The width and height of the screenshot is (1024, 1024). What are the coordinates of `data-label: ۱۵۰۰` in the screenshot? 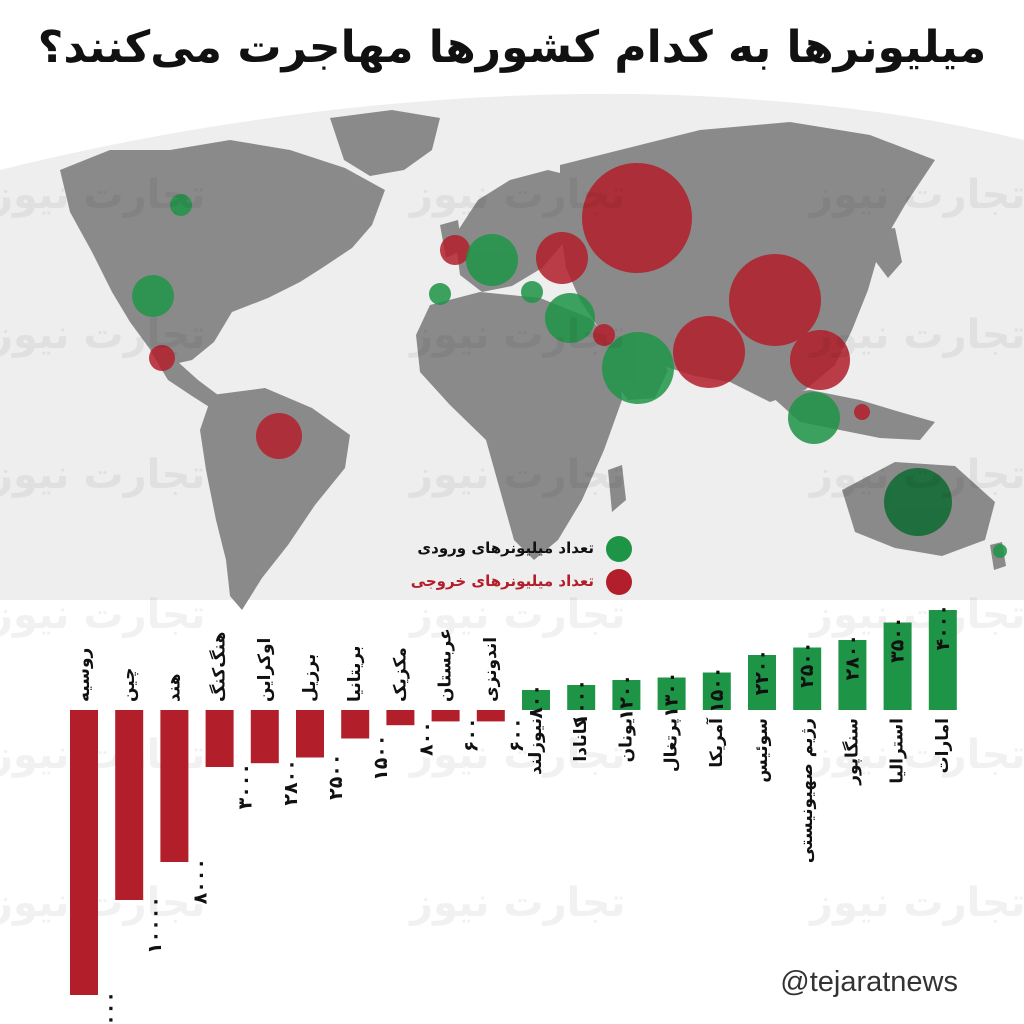 It's located at (717, 690).